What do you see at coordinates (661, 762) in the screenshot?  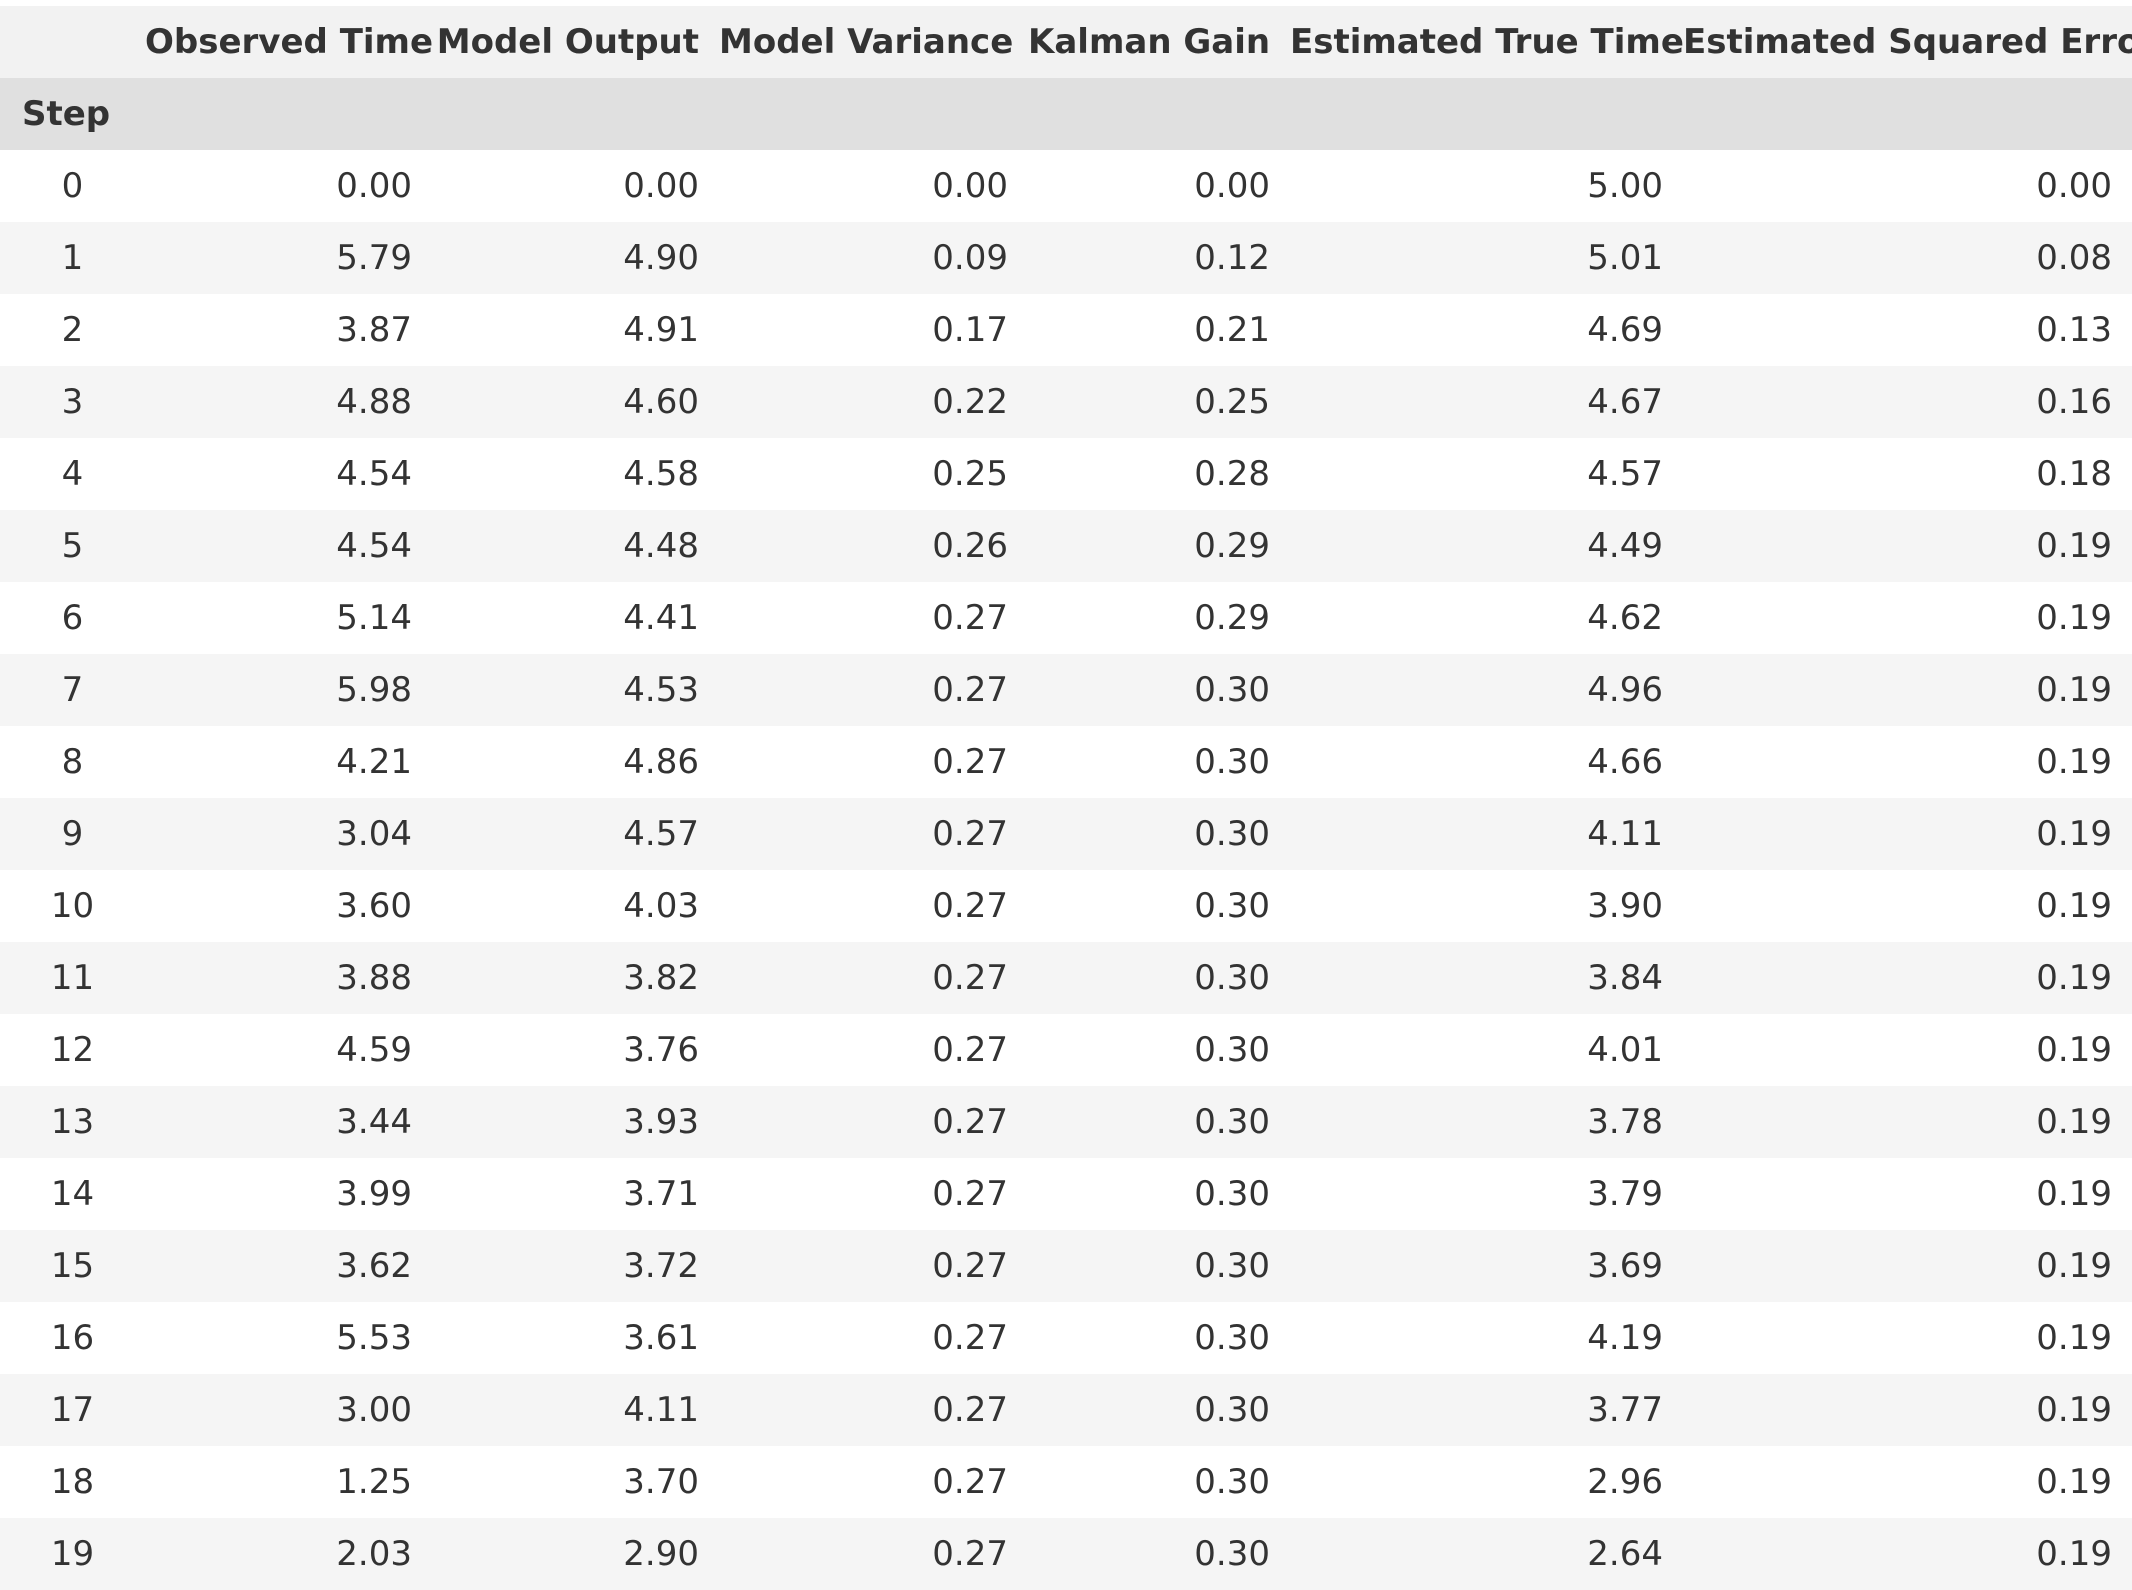 I see `cell-model-output: 4.86` at bounding box center [661, 762].